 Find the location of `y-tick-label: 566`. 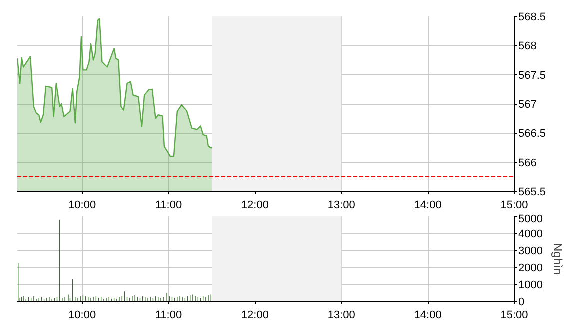

y-tick-label: 566 is located at coordinates (527, 163).